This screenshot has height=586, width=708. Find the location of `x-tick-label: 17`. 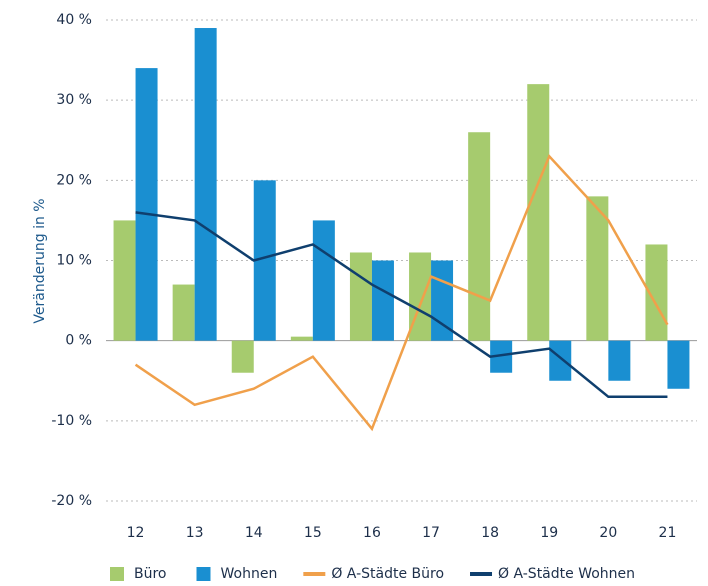

x-tick-label: 17 is located at coordinates (431, 533).